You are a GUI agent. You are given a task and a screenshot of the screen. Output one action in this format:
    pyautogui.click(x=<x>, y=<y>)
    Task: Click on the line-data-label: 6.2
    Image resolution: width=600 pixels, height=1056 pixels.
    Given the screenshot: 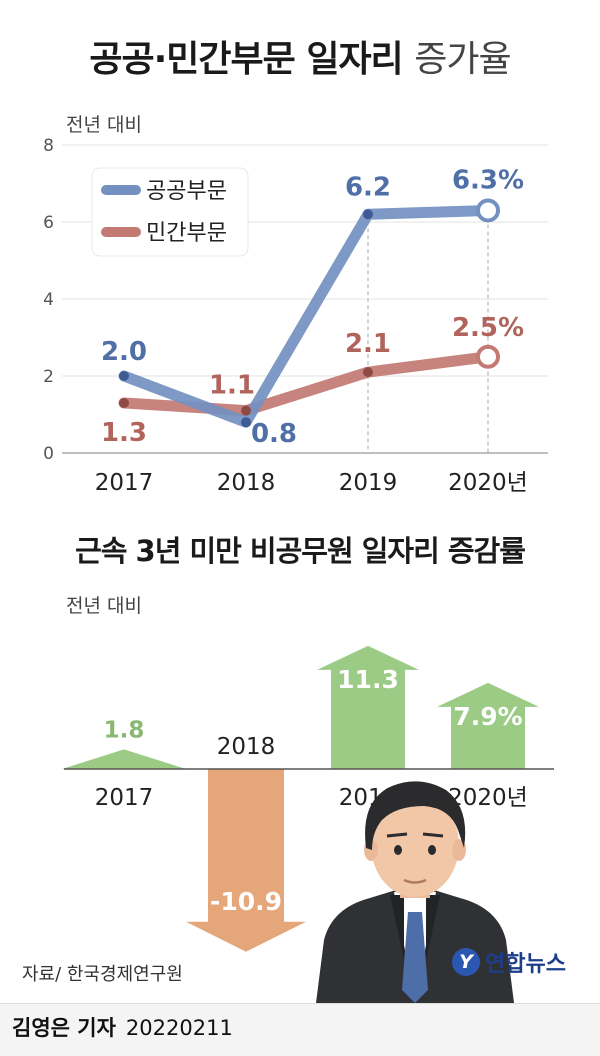 What is the action you would take?
    pyautogui.click(x=368, y=187)
    